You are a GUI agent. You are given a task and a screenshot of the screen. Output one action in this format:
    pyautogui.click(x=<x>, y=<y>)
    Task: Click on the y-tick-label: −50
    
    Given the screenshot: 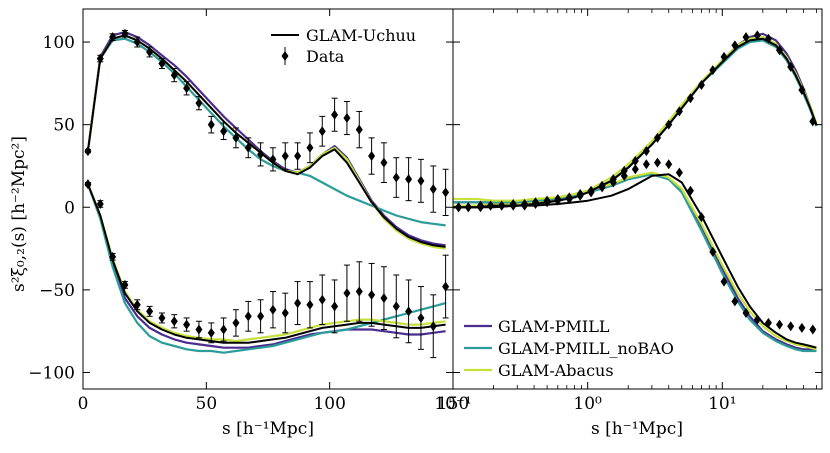 What is the action you would take?
    pyautogui.click(x=57, y=291)
    